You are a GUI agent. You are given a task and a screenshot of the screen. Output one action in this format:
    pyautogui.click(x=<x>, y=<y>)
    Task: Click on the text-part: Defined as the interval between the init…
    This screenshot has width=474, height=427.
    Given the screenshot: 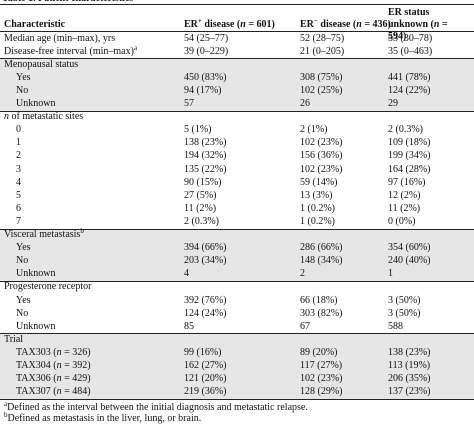 What is the action you would take?
    pyautogui.click(x=157, y=407)
    